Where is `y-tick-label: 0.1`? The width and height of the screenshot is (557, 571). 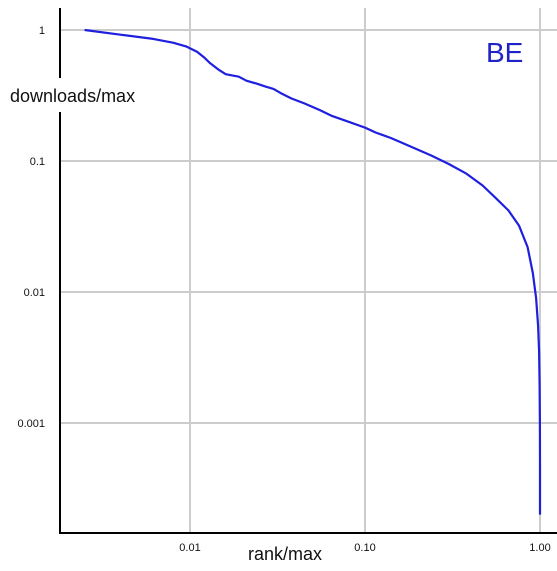 y-tick-label: 0.1 is located at coordinates (37, 162).